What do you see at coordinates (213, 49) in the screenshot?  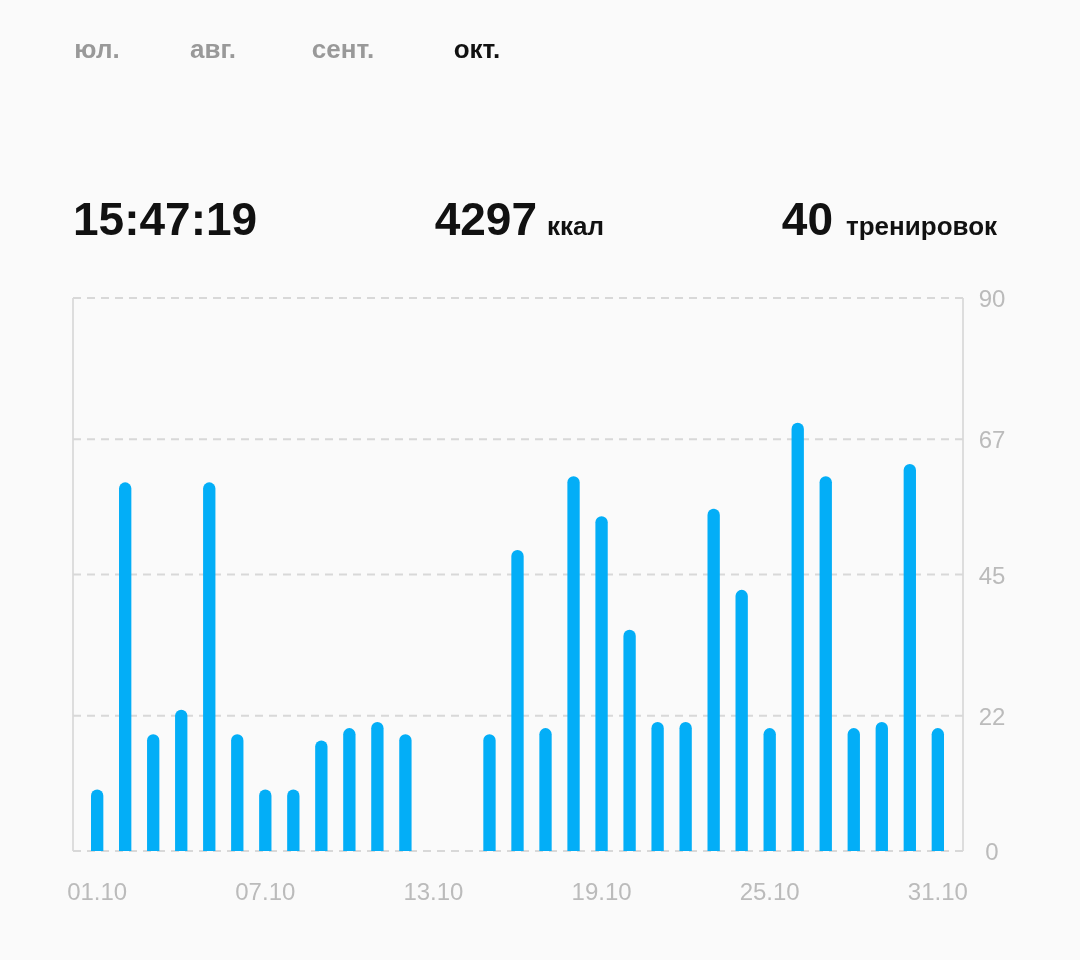 I see `text: авг.` at bounding box center [213, 49].